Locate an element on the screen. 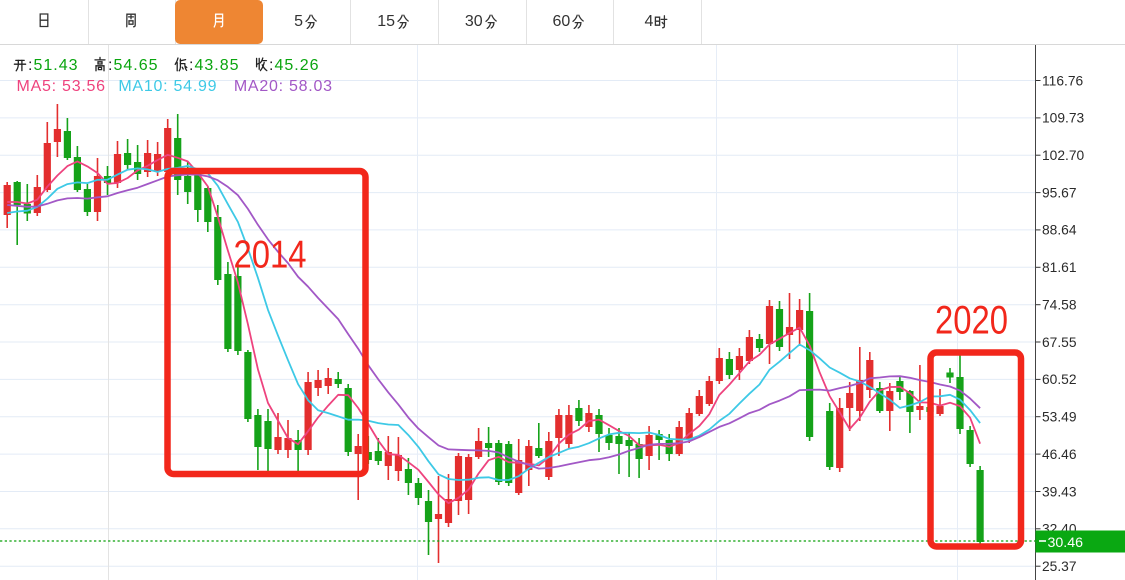  svg-text: 30.46 is located at coordinates (1066, 543).